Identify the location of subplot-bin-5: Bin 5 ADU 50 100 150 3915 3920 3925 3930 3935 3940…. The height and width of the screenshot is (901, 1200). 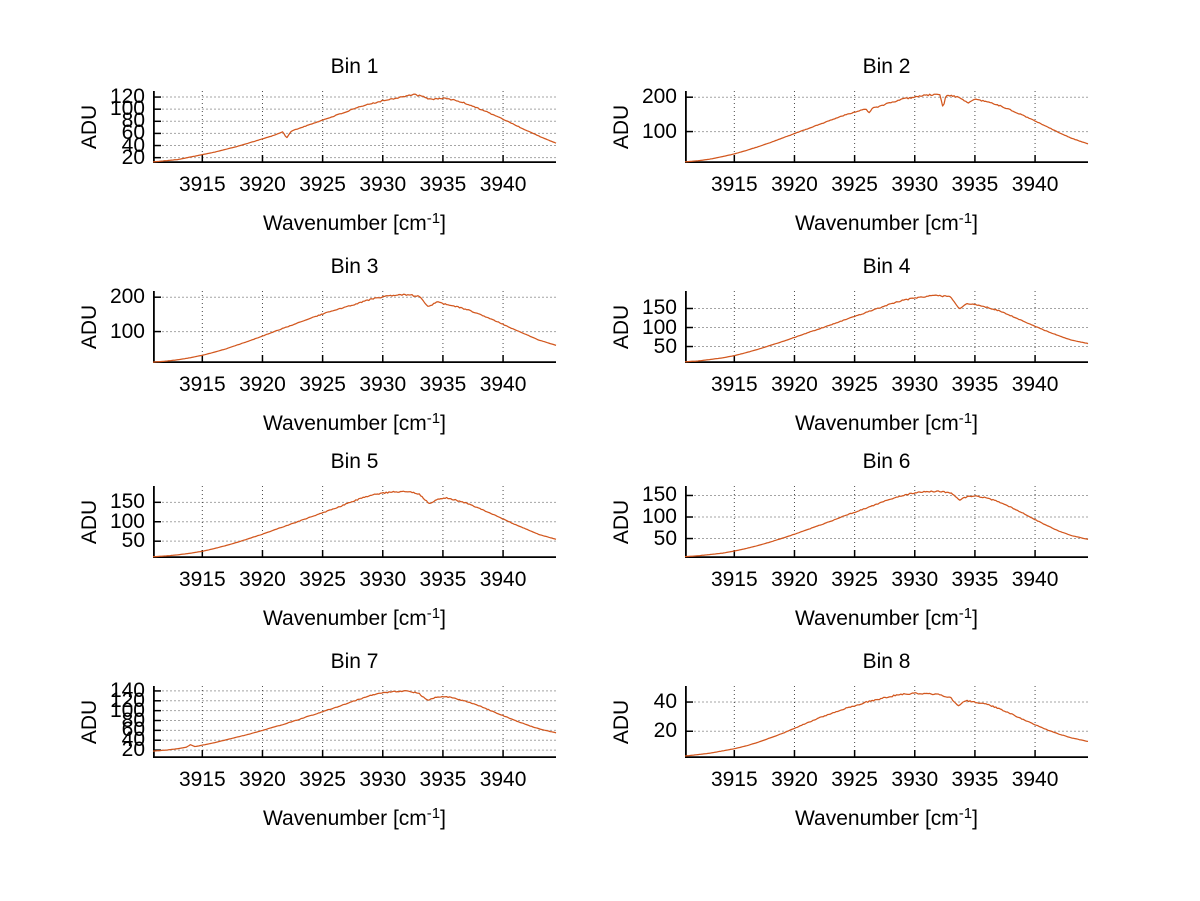
(305, 543).